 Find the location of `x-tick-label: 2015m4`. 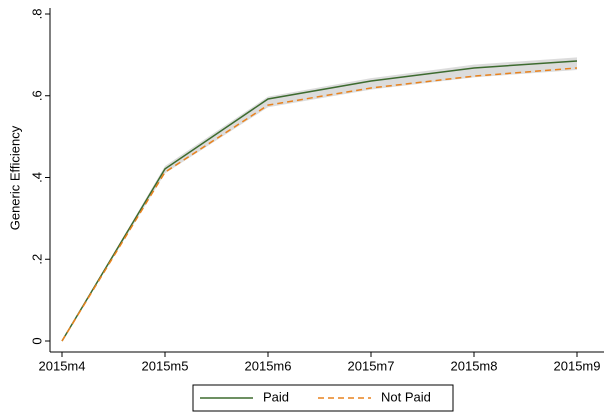

x-tick-label: 2015m4 is located at coordinates (62, 365).